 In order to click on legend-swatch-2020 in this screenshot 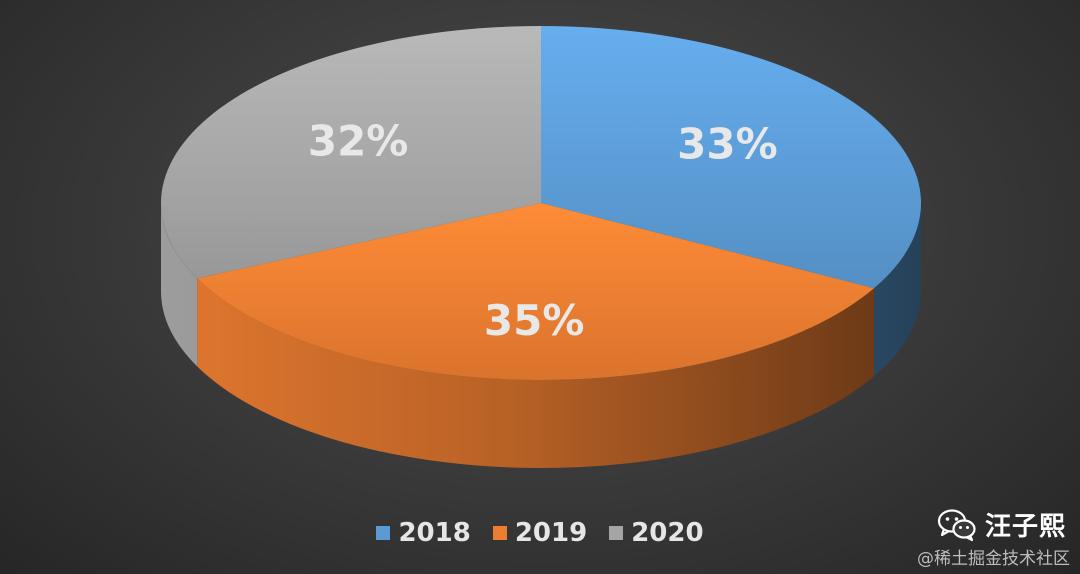, I will do `click(616, 533)`.